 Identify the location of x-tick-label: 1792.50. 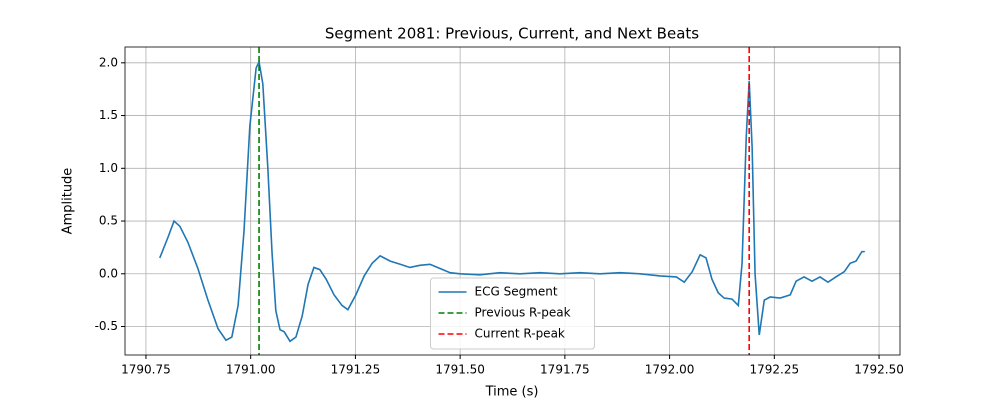
(879, 370).